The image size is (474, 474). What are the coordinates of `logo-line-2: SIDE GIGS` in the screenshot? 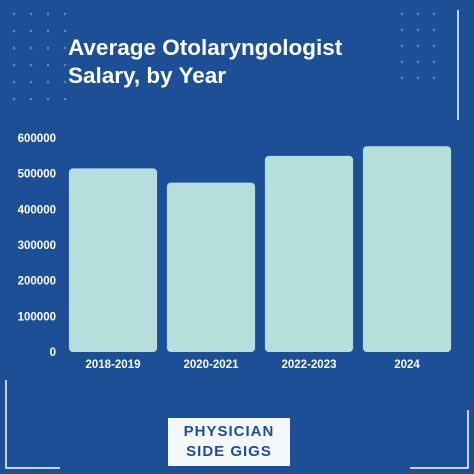 It's located at (229, 451).